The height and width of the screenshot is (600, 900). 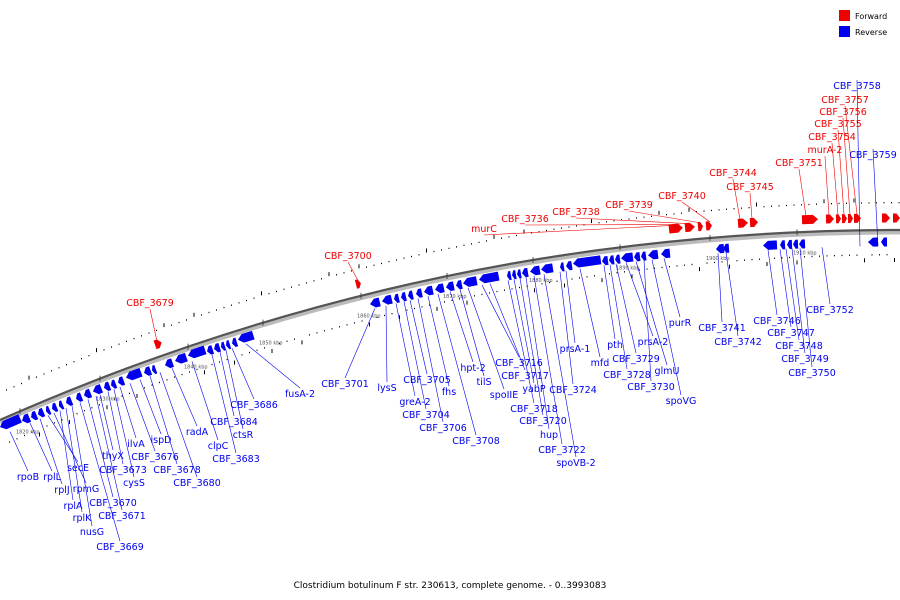 I want to click on scale-tick-label: 1890 kbp, so click(x=628, y=268).